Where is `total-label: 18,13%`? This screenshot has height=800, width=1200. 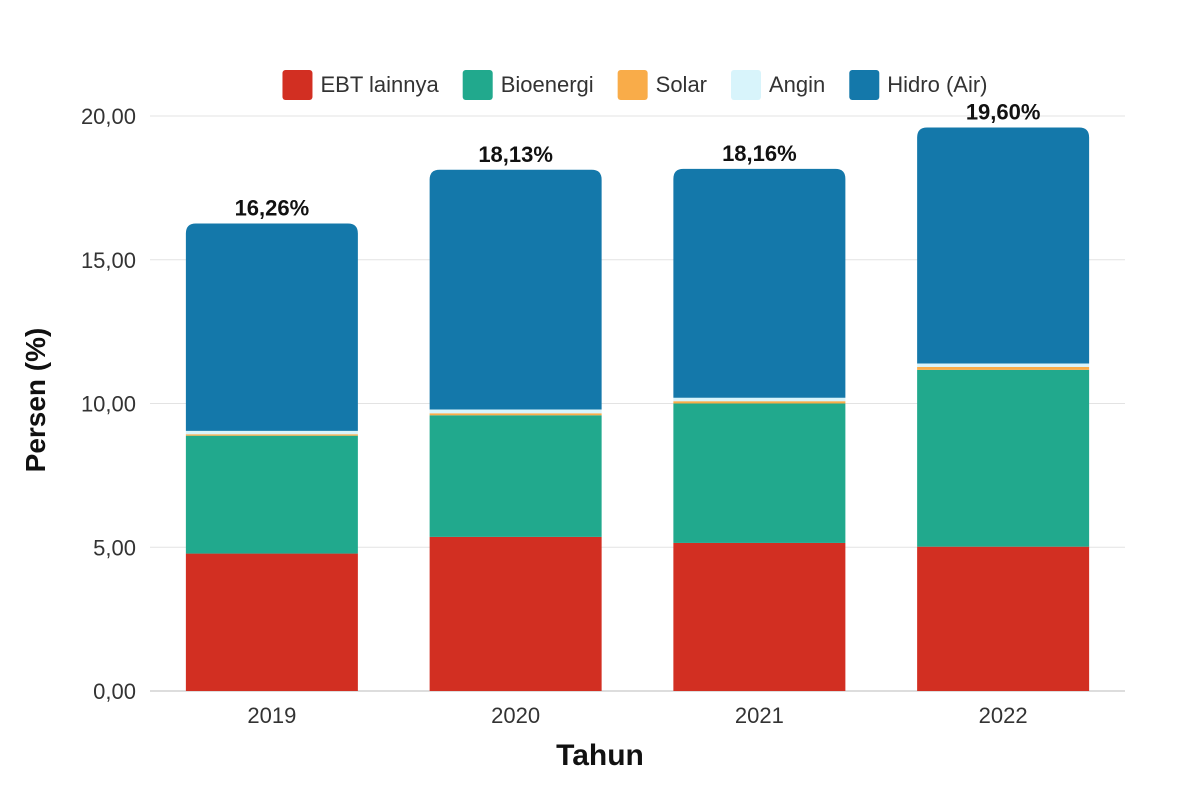 total-label: 18,13% is located at coordinates (515, 154).